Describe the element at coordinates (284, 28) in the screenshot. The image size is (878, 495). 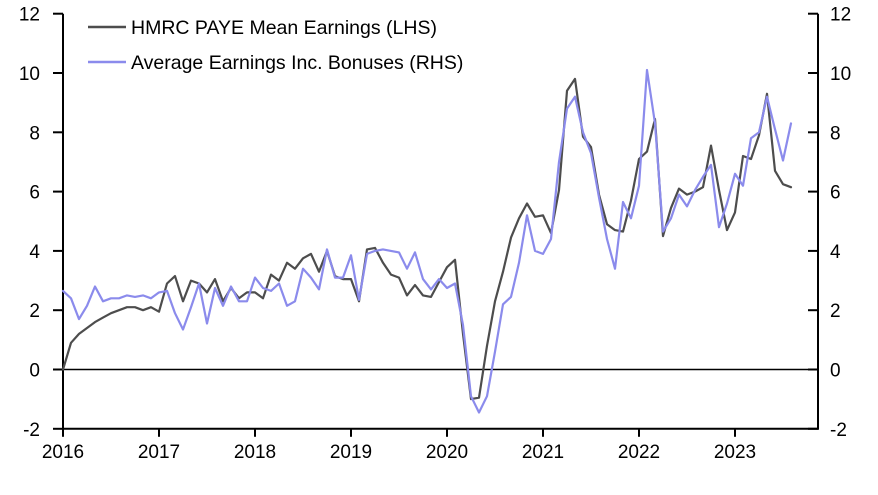
I see `legend-label-hmrc-paye: HMRC PAYE Mean Earnings (LHS)` at that location.